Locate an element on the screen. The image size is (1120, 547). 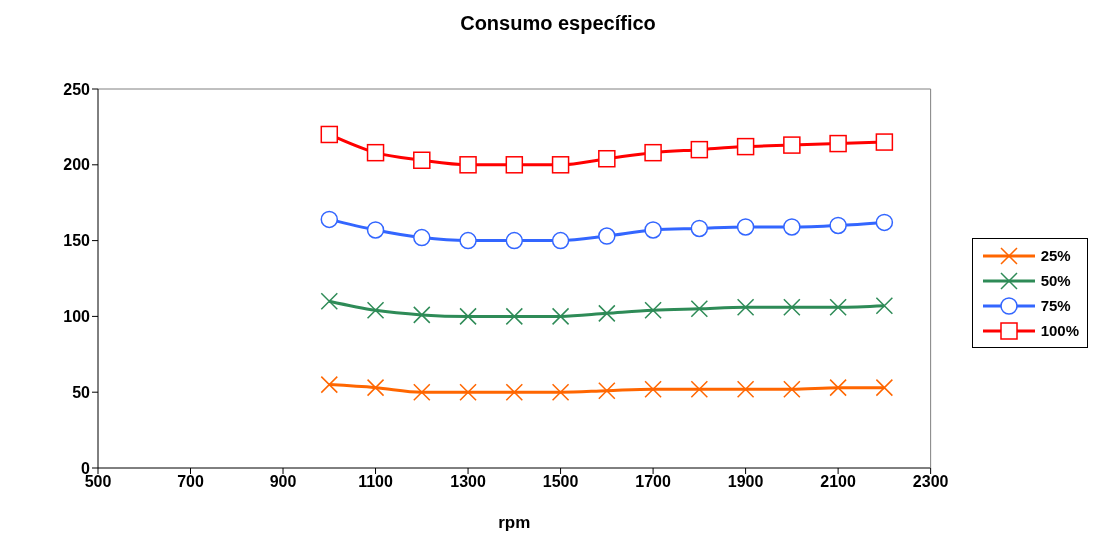
chart-title: Consumo específico is located at coordinates (558, 23).